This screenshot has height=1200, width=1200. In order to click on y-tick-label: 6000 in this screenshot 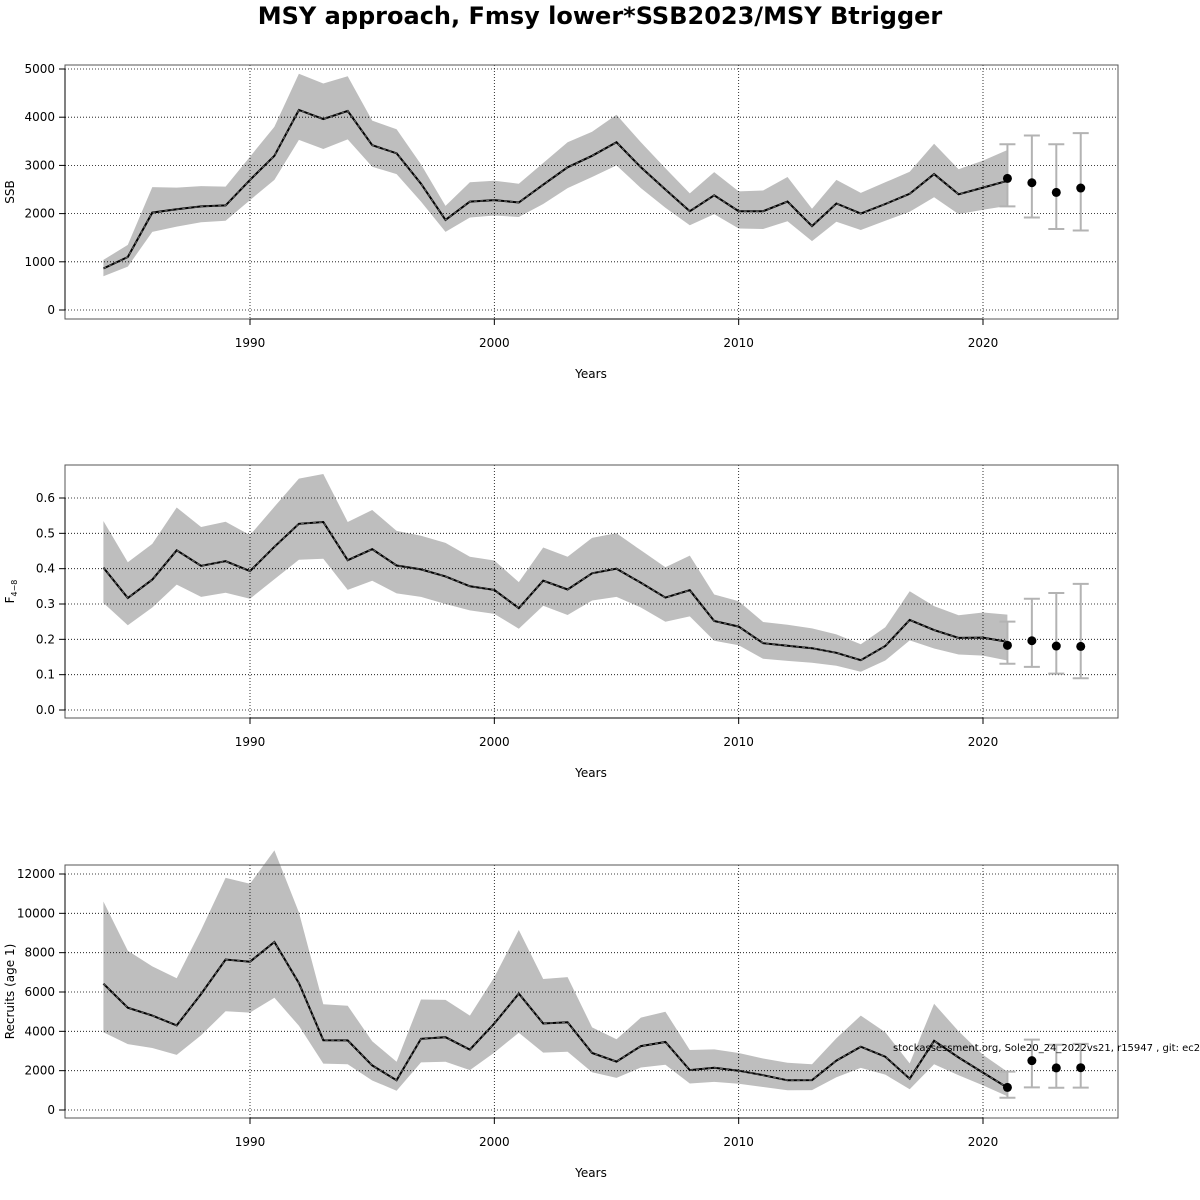, I will do `click(39, 992)`.